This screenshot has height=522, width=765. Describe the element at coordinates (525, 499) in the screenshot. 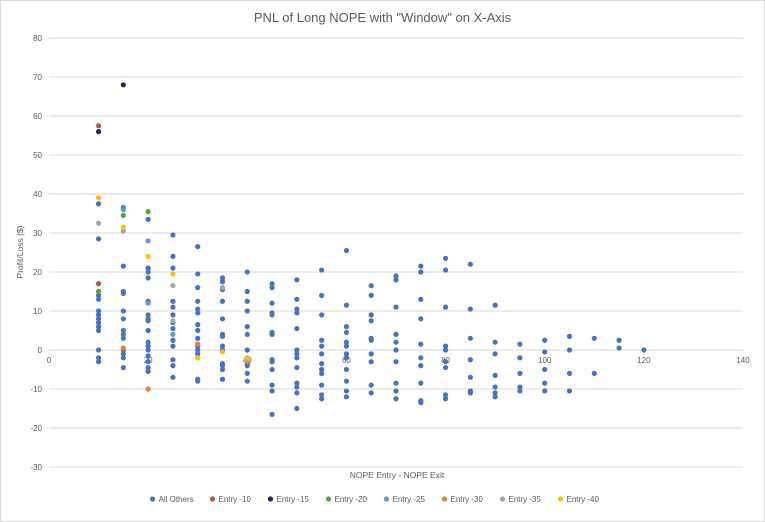

I see `legend-label: Entry -35` at that location.